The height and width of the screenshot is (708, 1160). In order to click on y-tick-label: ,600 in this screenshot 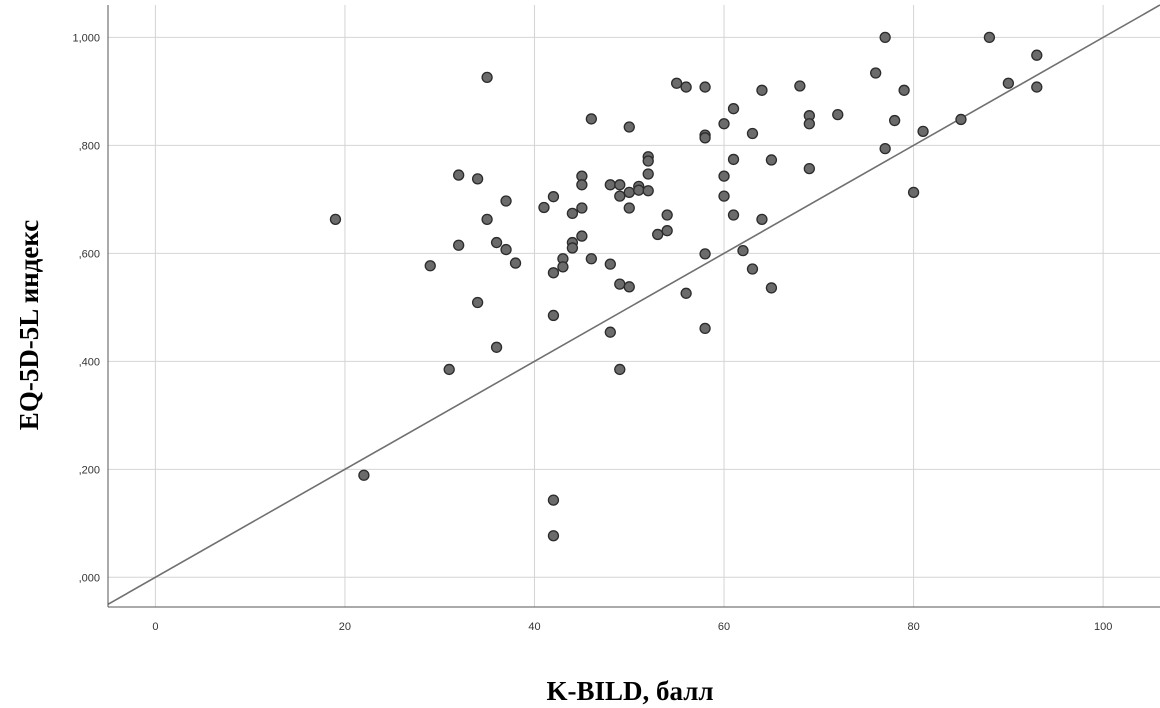, I will do `click(89, 254)`.